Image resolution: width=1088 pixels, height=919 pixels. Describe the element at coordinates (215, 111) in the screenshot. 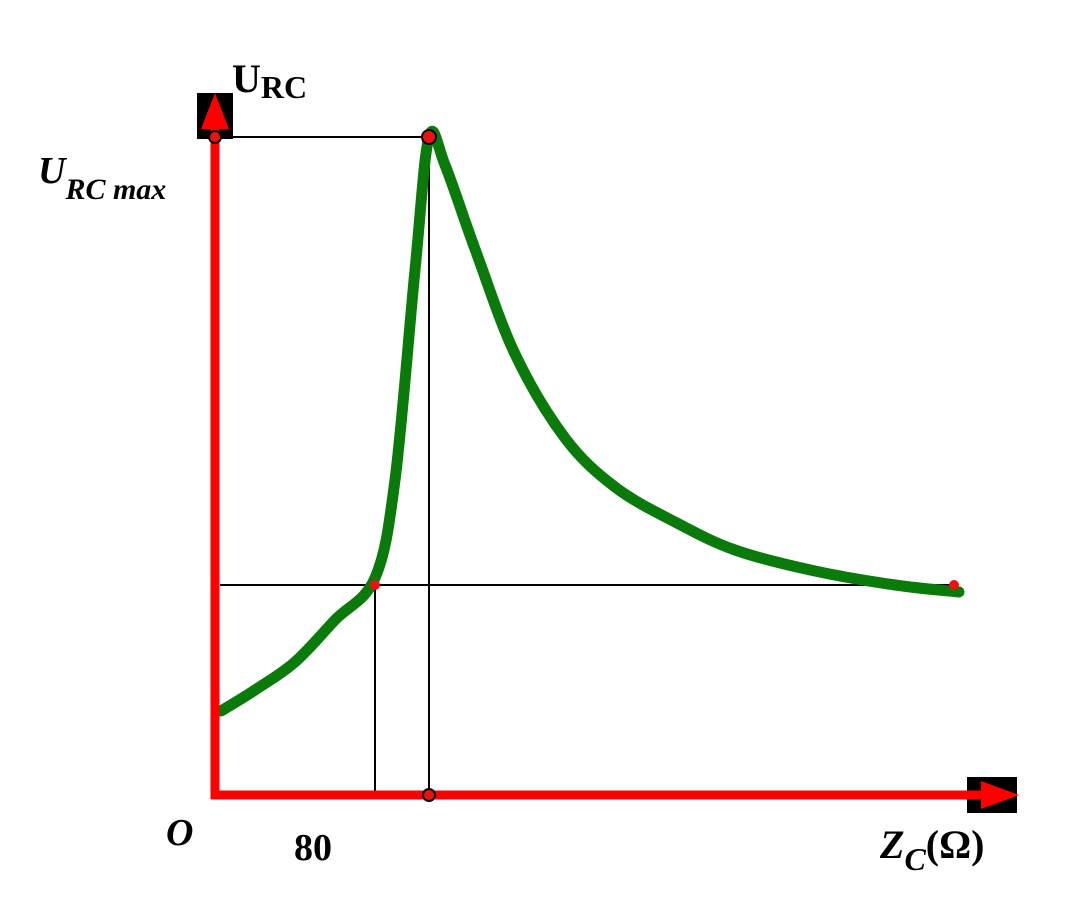

I see `y-axis-arrowhead` at that location.